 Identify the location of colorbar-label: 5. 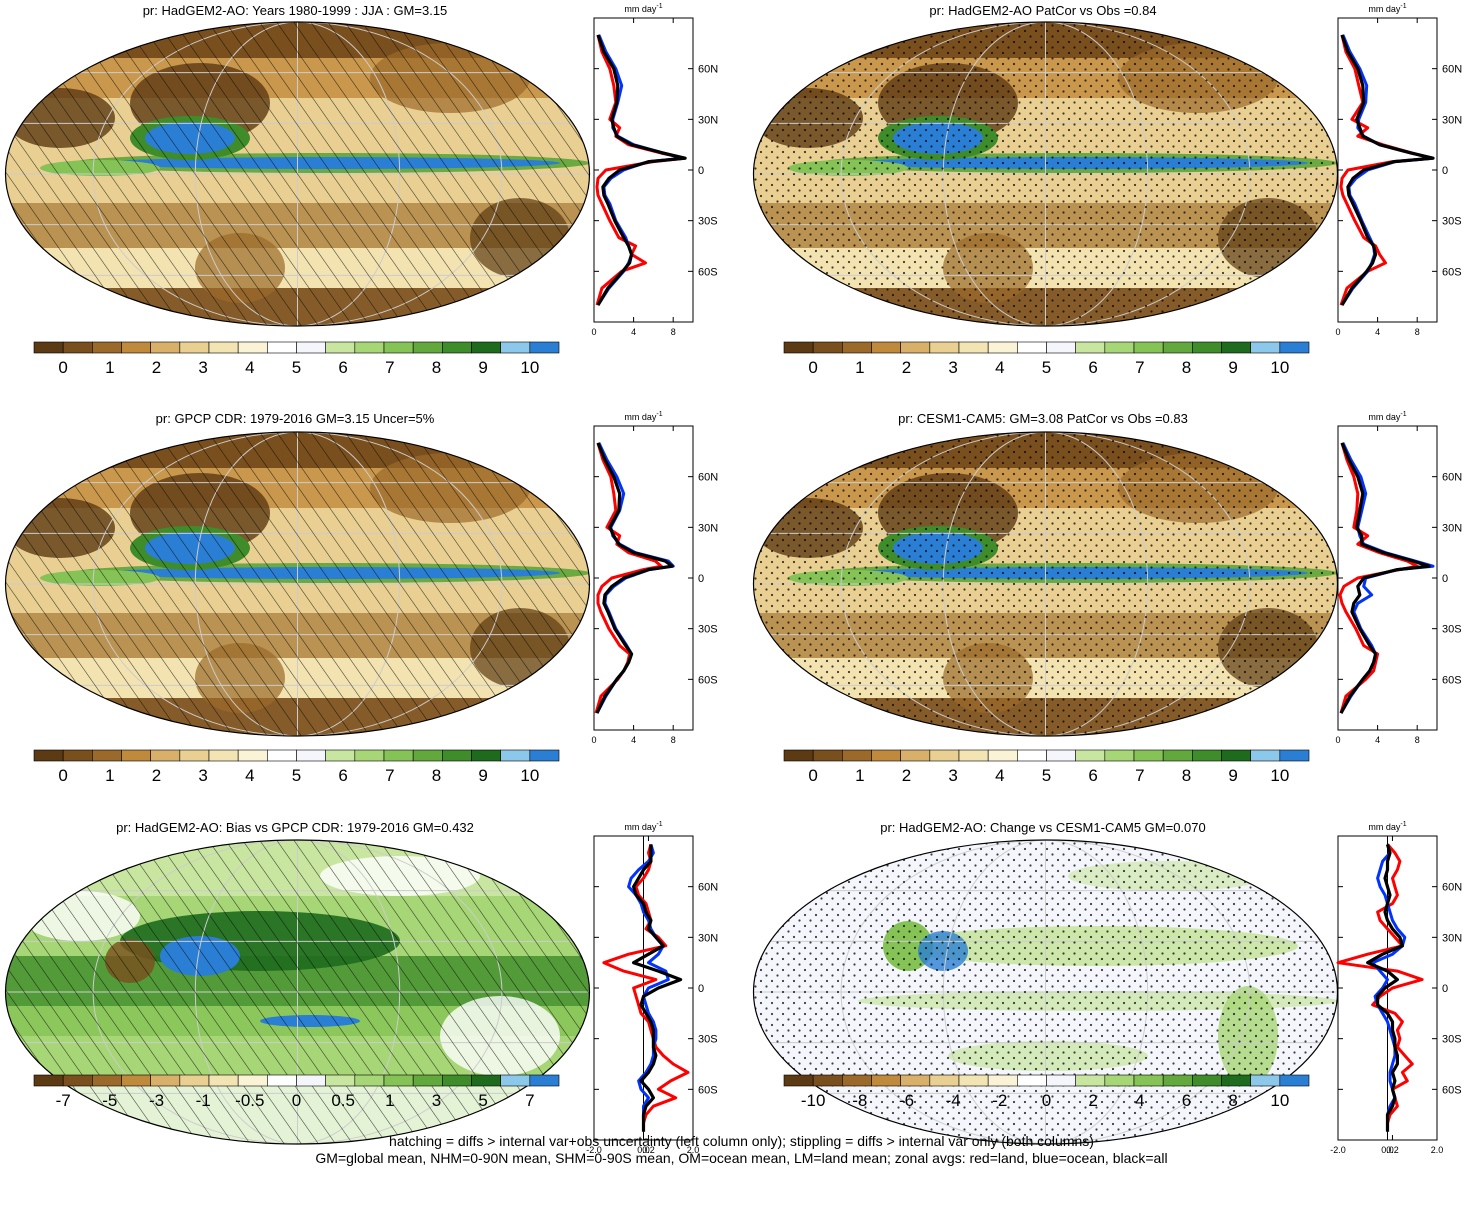
(1046, 775).